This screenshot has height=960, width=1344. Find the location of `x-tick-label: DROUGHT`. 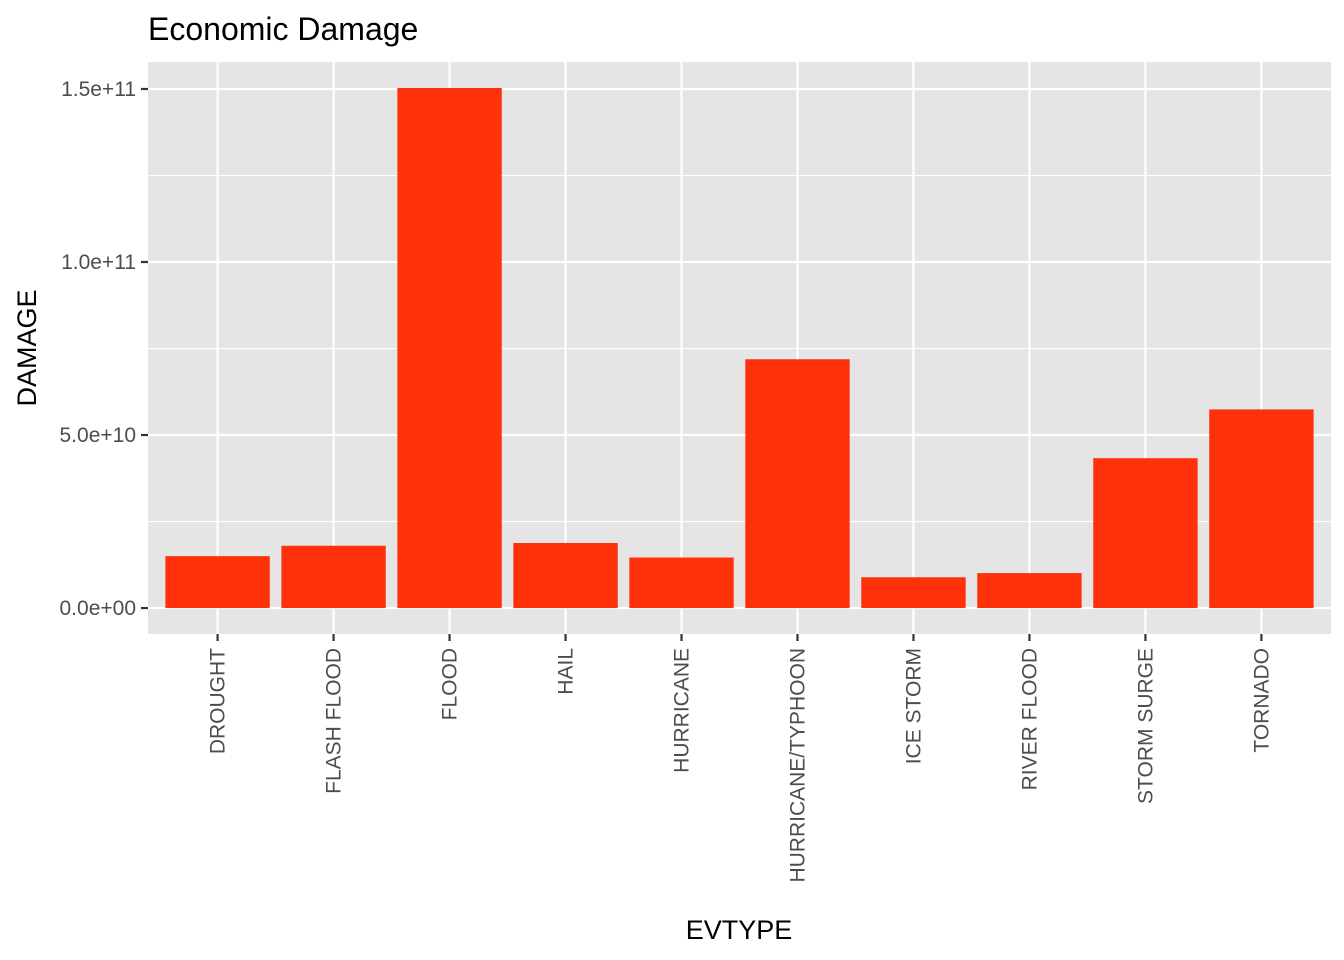

x-tick-label: DROUGHT is located at coordinates (218, 701).